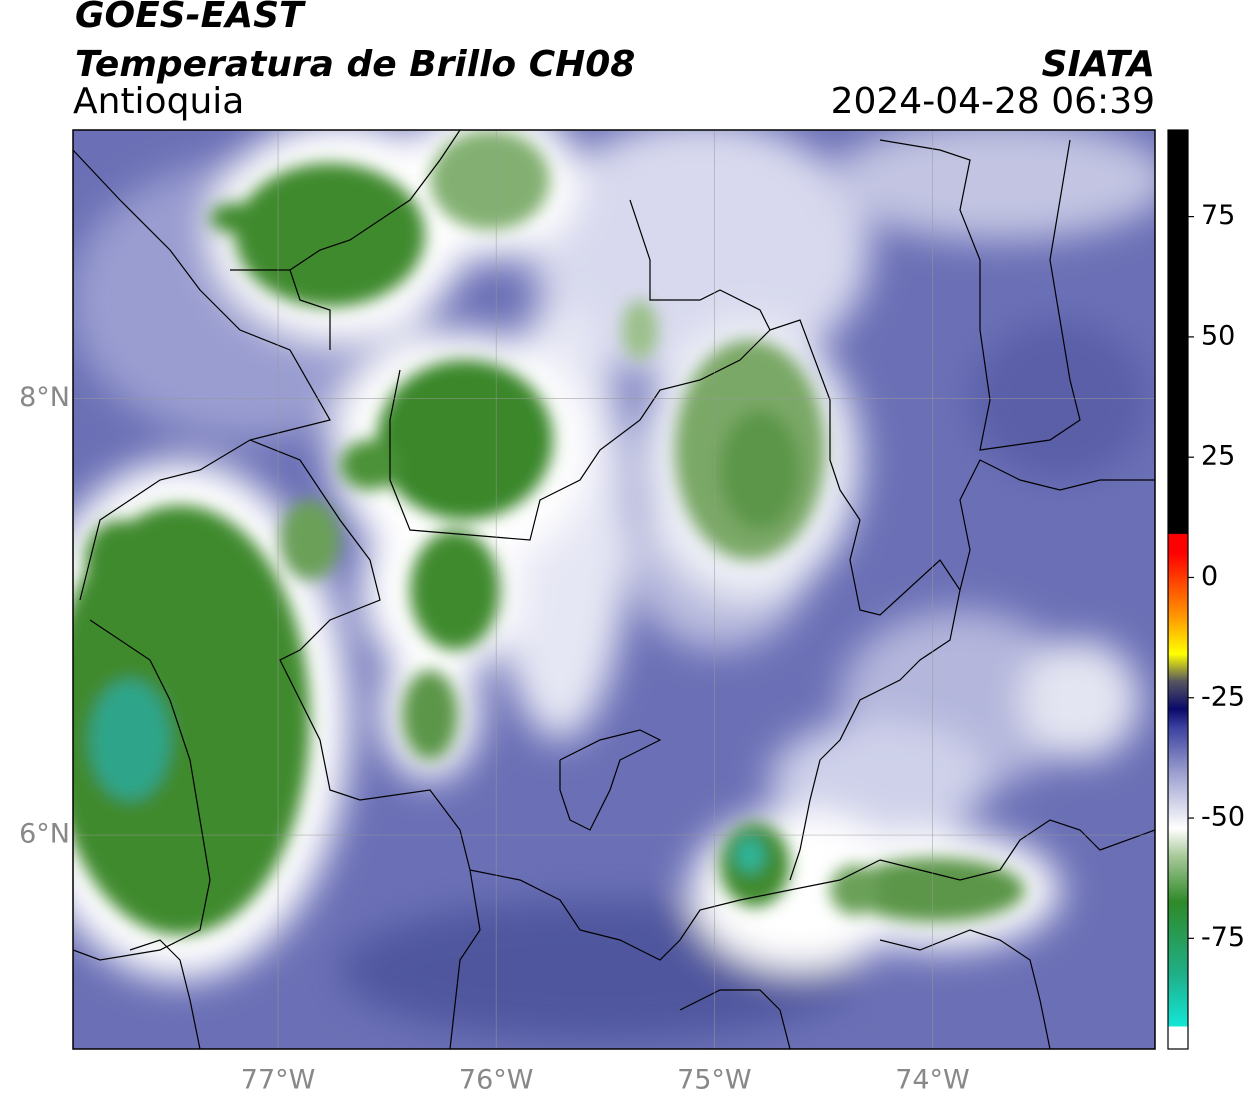 This screenshot has height=1103, width=1252. What do you see at coordinates (190, 18) in the screenshot?
I see `title: GOES-EAST` at bounding box center [190, 18].